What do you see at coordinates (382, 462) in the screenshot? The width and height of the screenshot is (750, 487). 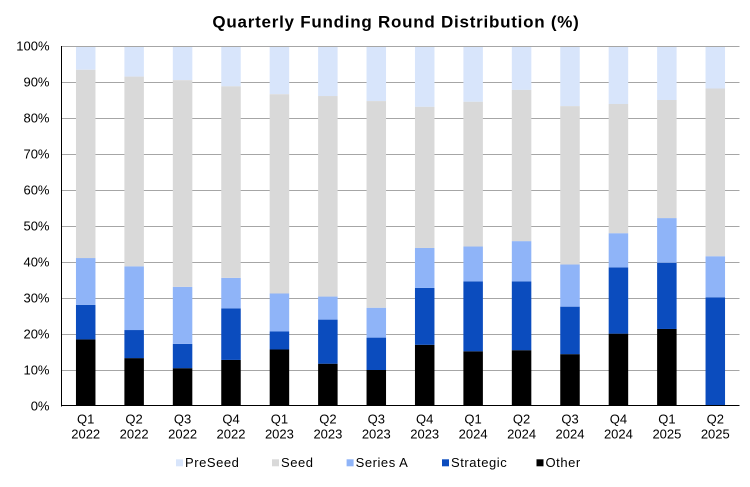 I see `svg-text: Series A` at bounding box center [382, 462].